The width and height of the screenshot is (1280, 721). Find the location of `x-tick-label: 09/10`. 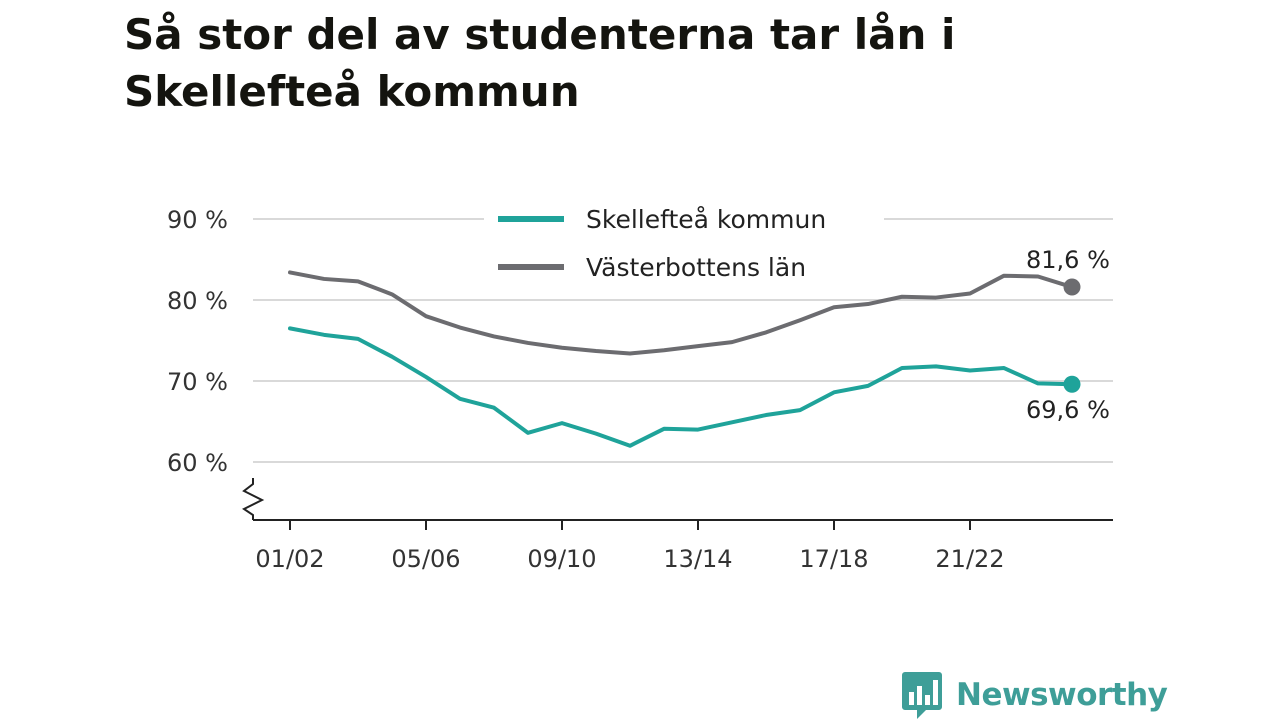

x-tick-label: 09/10 is located at coordinates (561, 559).